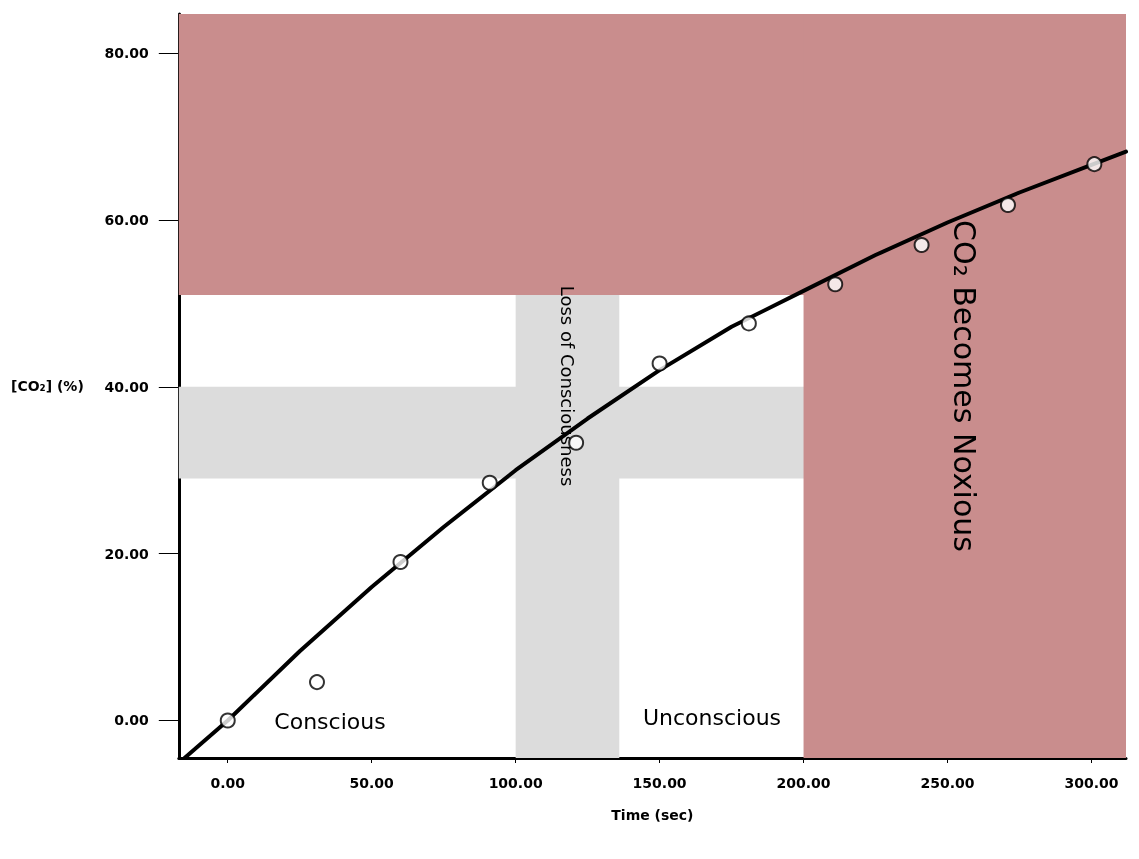 Image resolution: width=1139 pixels, height=859 pixels. What do you see at coordinates (127, 53) in the screenshot?
I see `y-tick-label: 80.00` at bounding box center [127, 53].